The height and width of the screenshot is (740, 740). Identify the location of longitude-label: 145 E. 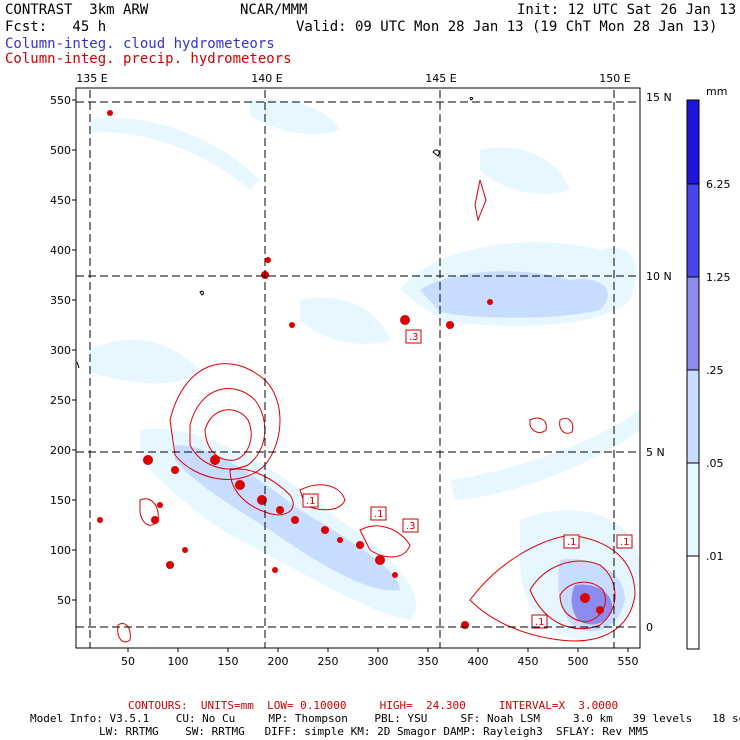
(440, 78).